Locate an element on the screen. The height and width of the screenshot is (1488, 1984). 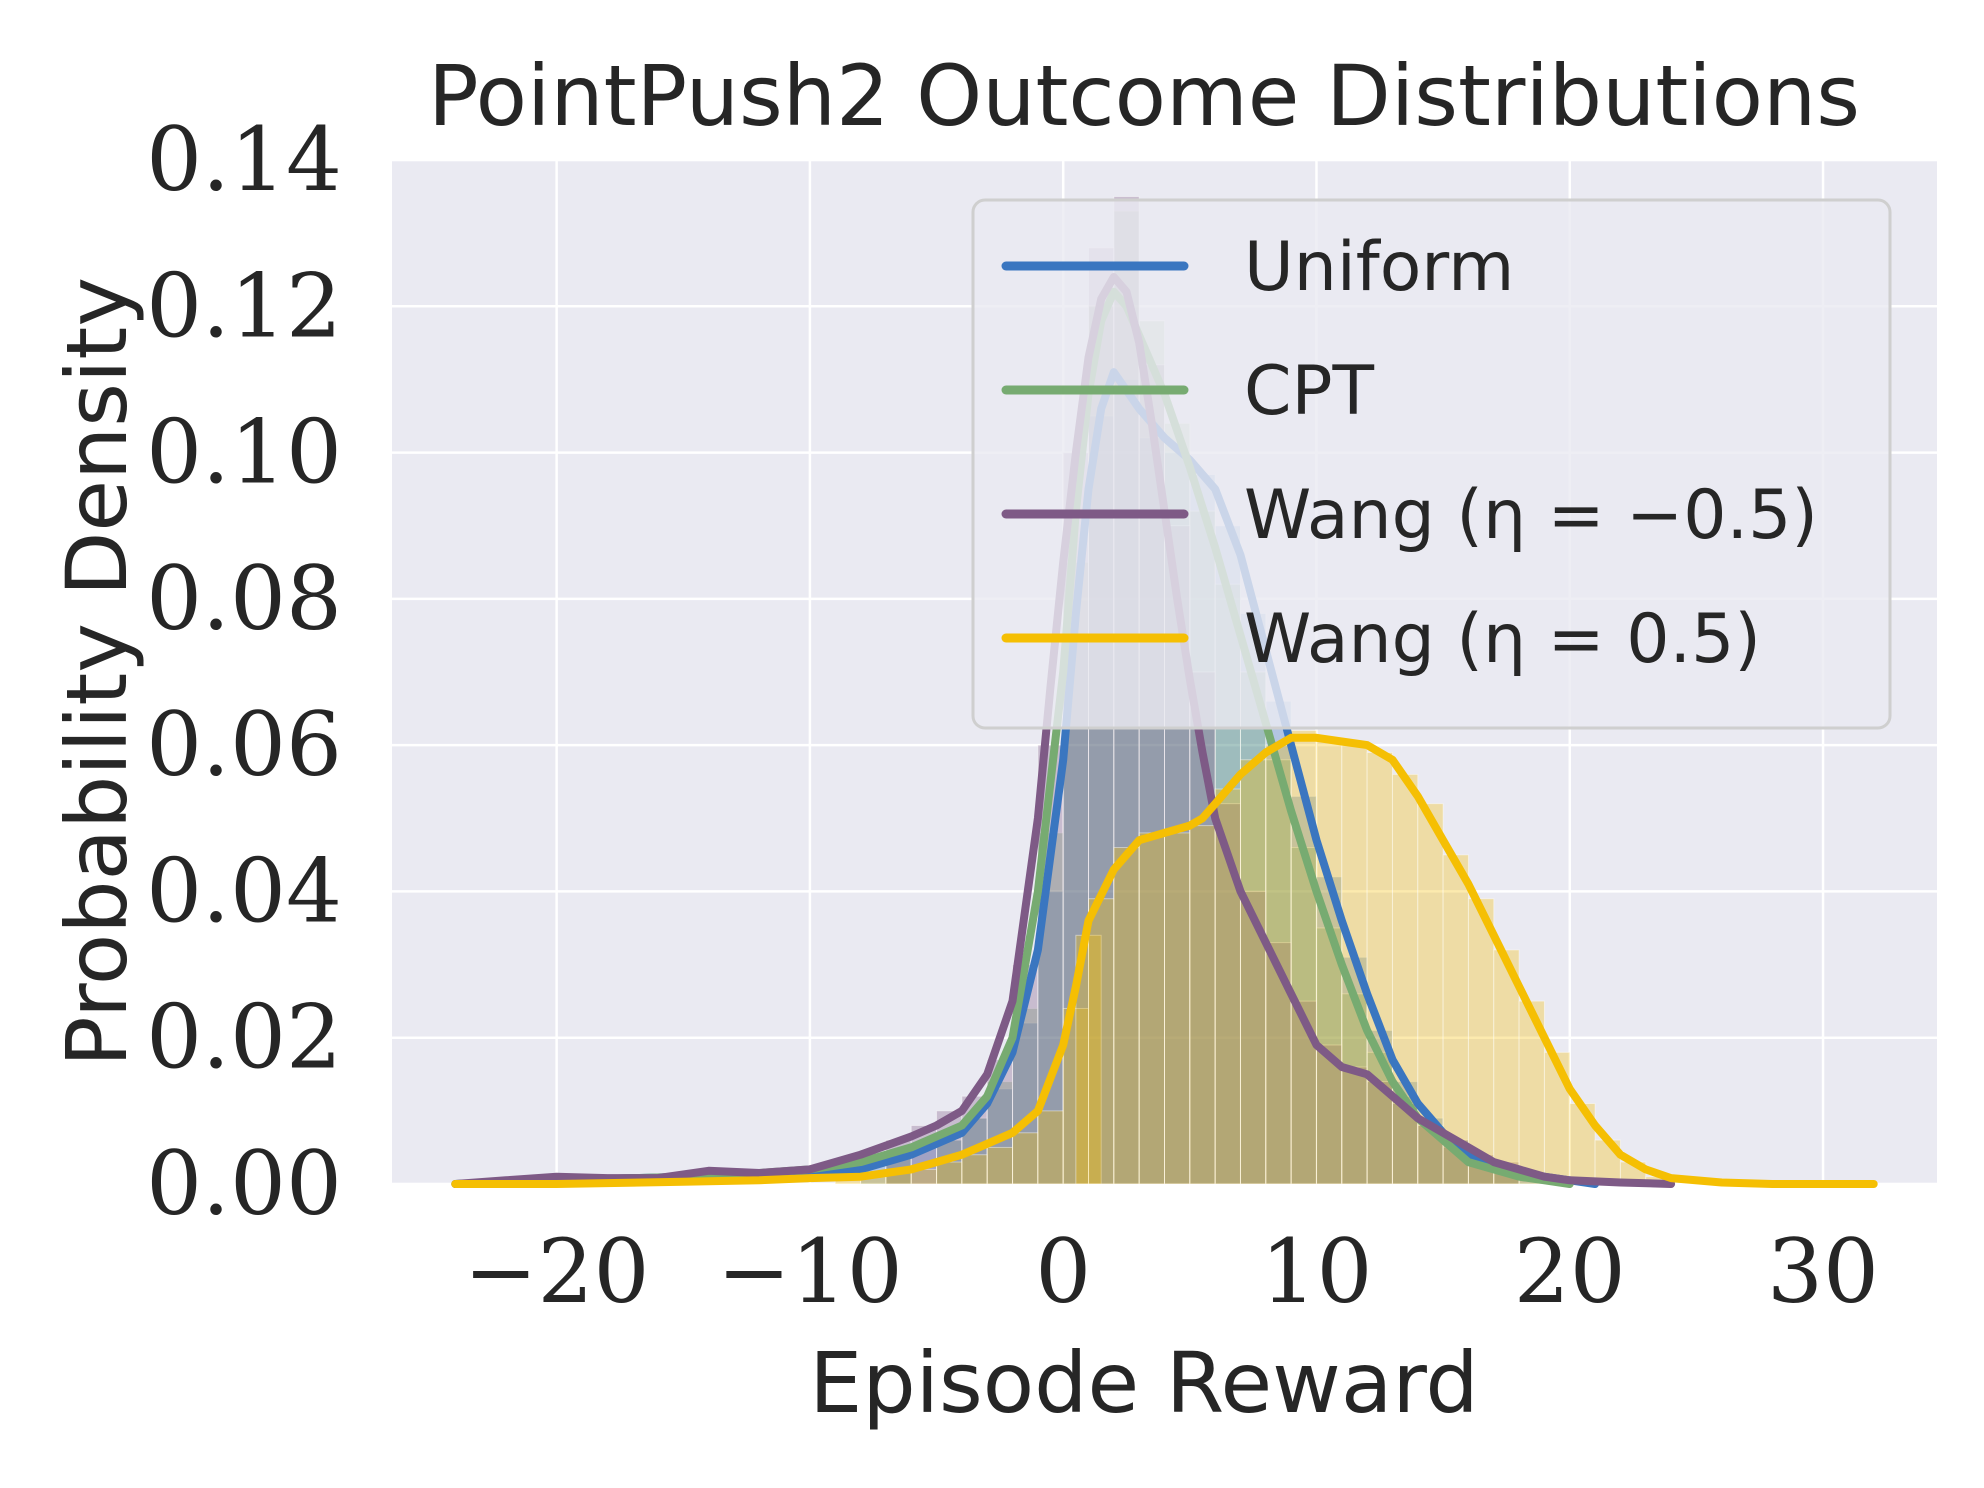
y-tick-labels: 0.00 0.02 0.04 0.06 0.08 0.10 0.12 0.14 is located at coordinates (244, 671).